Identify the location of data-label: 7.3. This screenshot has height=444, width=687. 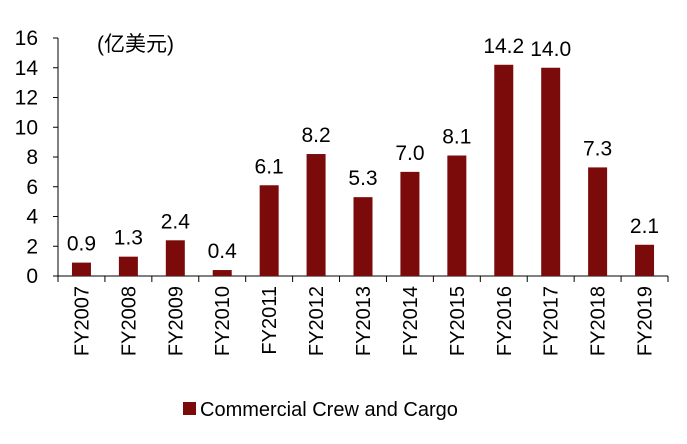
(597, 148).